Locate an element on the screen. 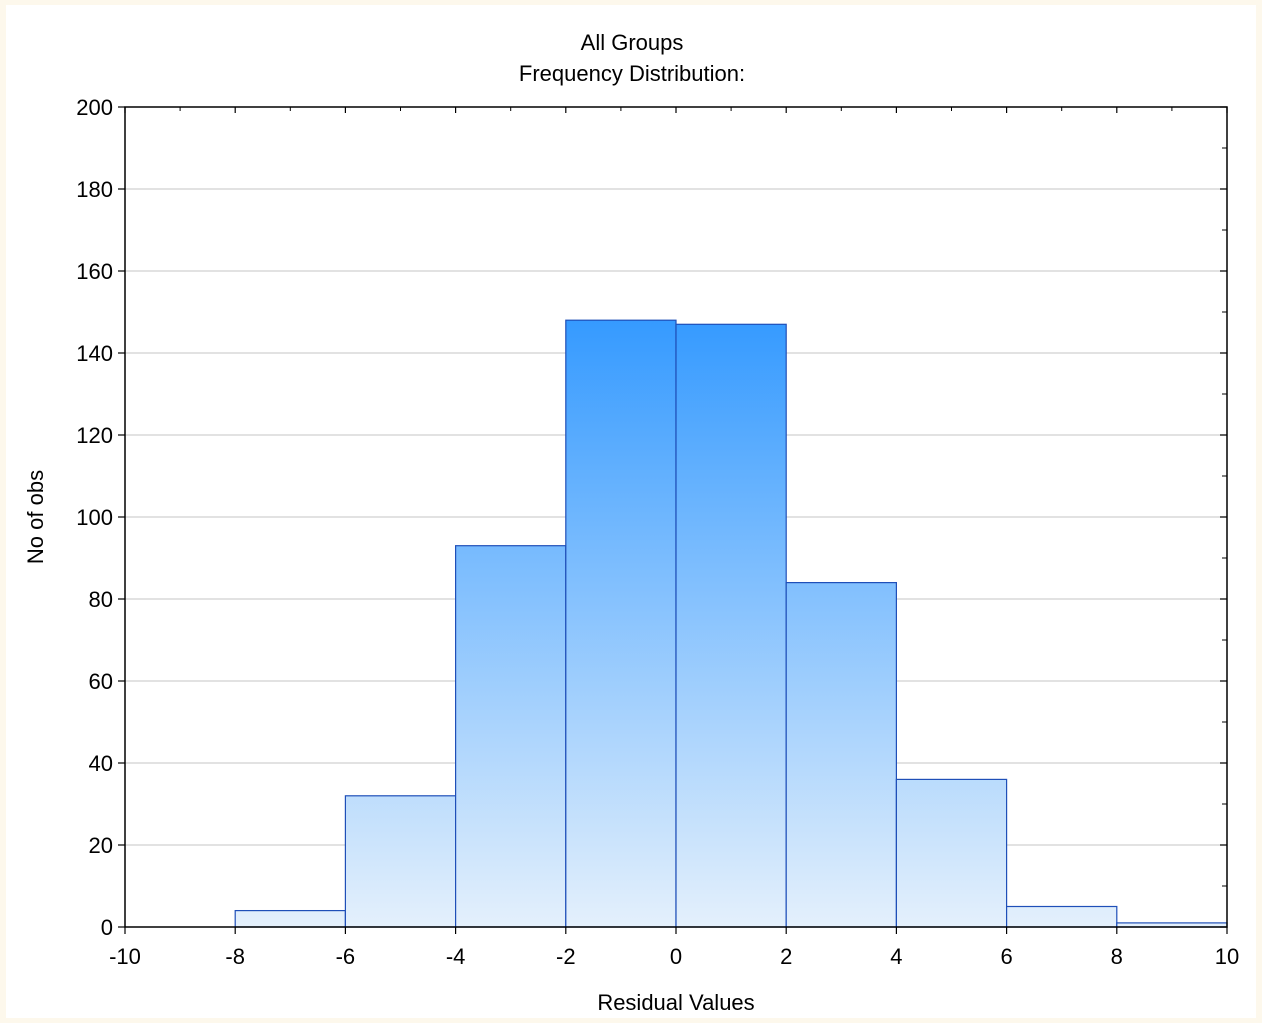 Image resolution: width=1262 pixels, height=1023 pixels. y-tick-label: 200 is located at coordinates (94, 107).